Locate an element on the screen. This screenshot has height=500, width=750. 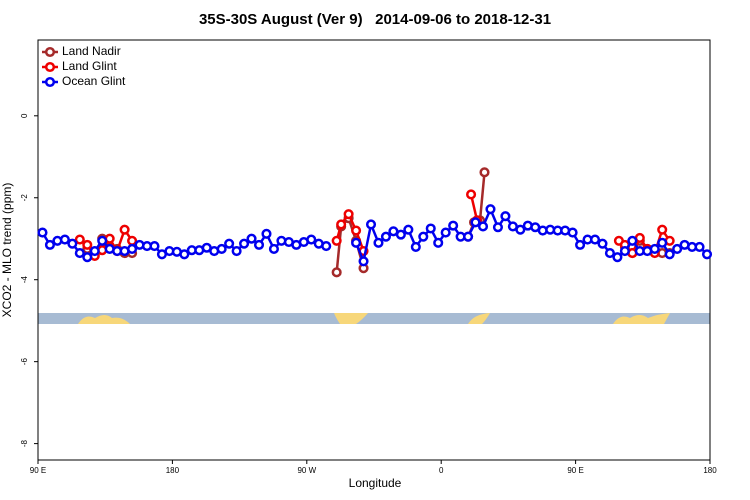
legend-label: Land Glint is located at coordinates (89, 66).